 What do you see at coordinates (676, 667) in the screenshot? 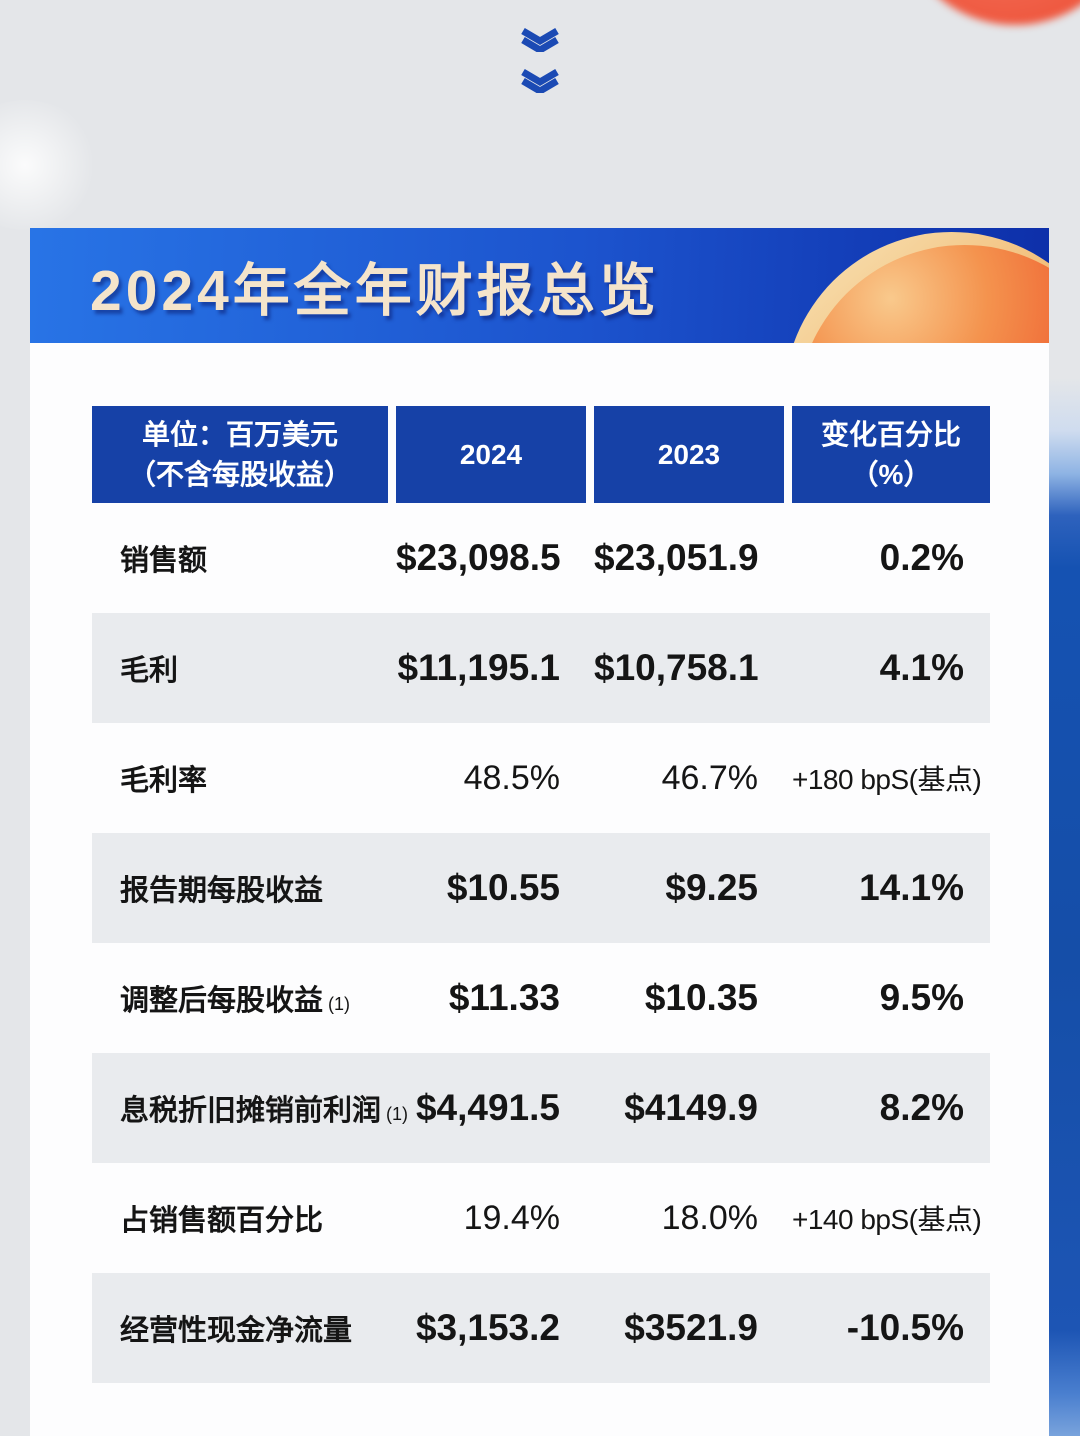
I see `value-2023: $10,758.1` at bounding box center [676, 667].